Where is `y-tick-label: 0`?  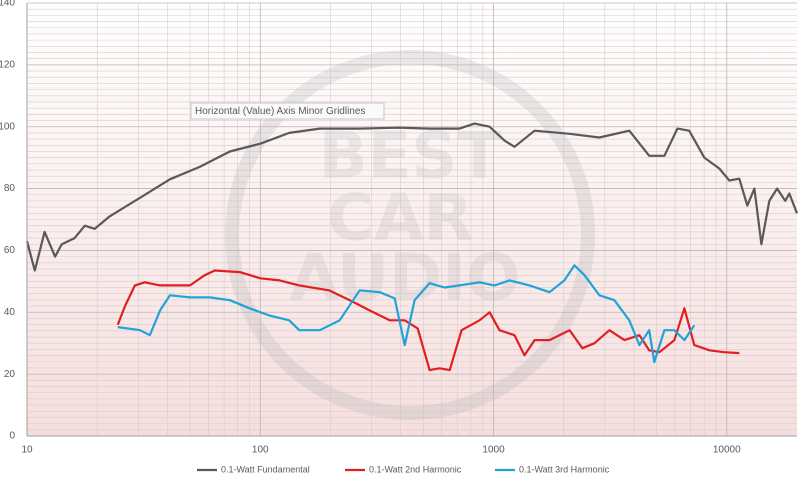
y-tick-label: 0 is located at coordinates (12, 436).